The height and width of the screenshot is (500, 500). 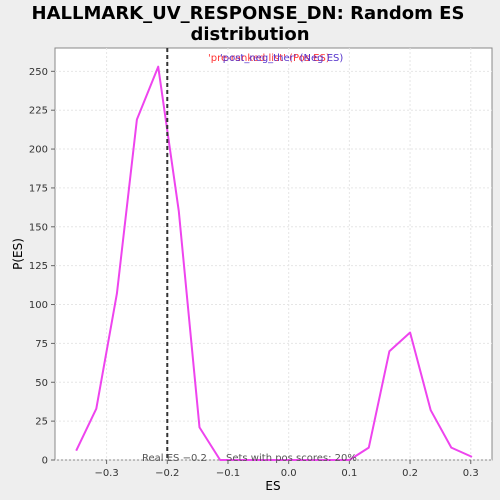 What do you see at coordinates (41, 344) in the screenshot?
I see `y-tick-label: 75` at bounding box center [41, 344].